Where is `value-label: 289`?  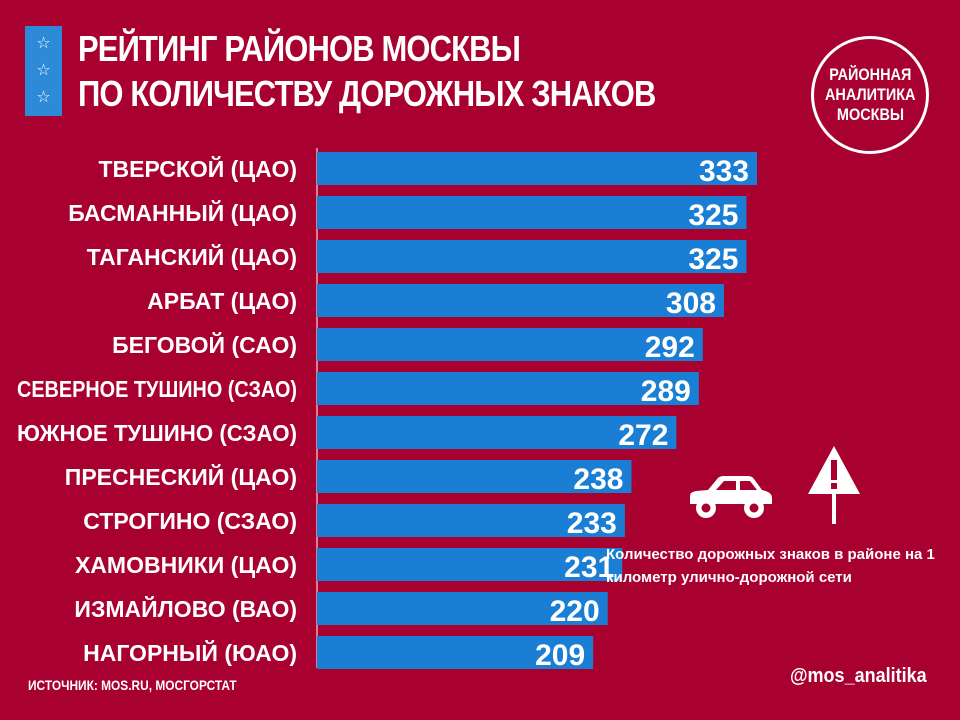 value-label: 289 is located at coordinates (666, 391).